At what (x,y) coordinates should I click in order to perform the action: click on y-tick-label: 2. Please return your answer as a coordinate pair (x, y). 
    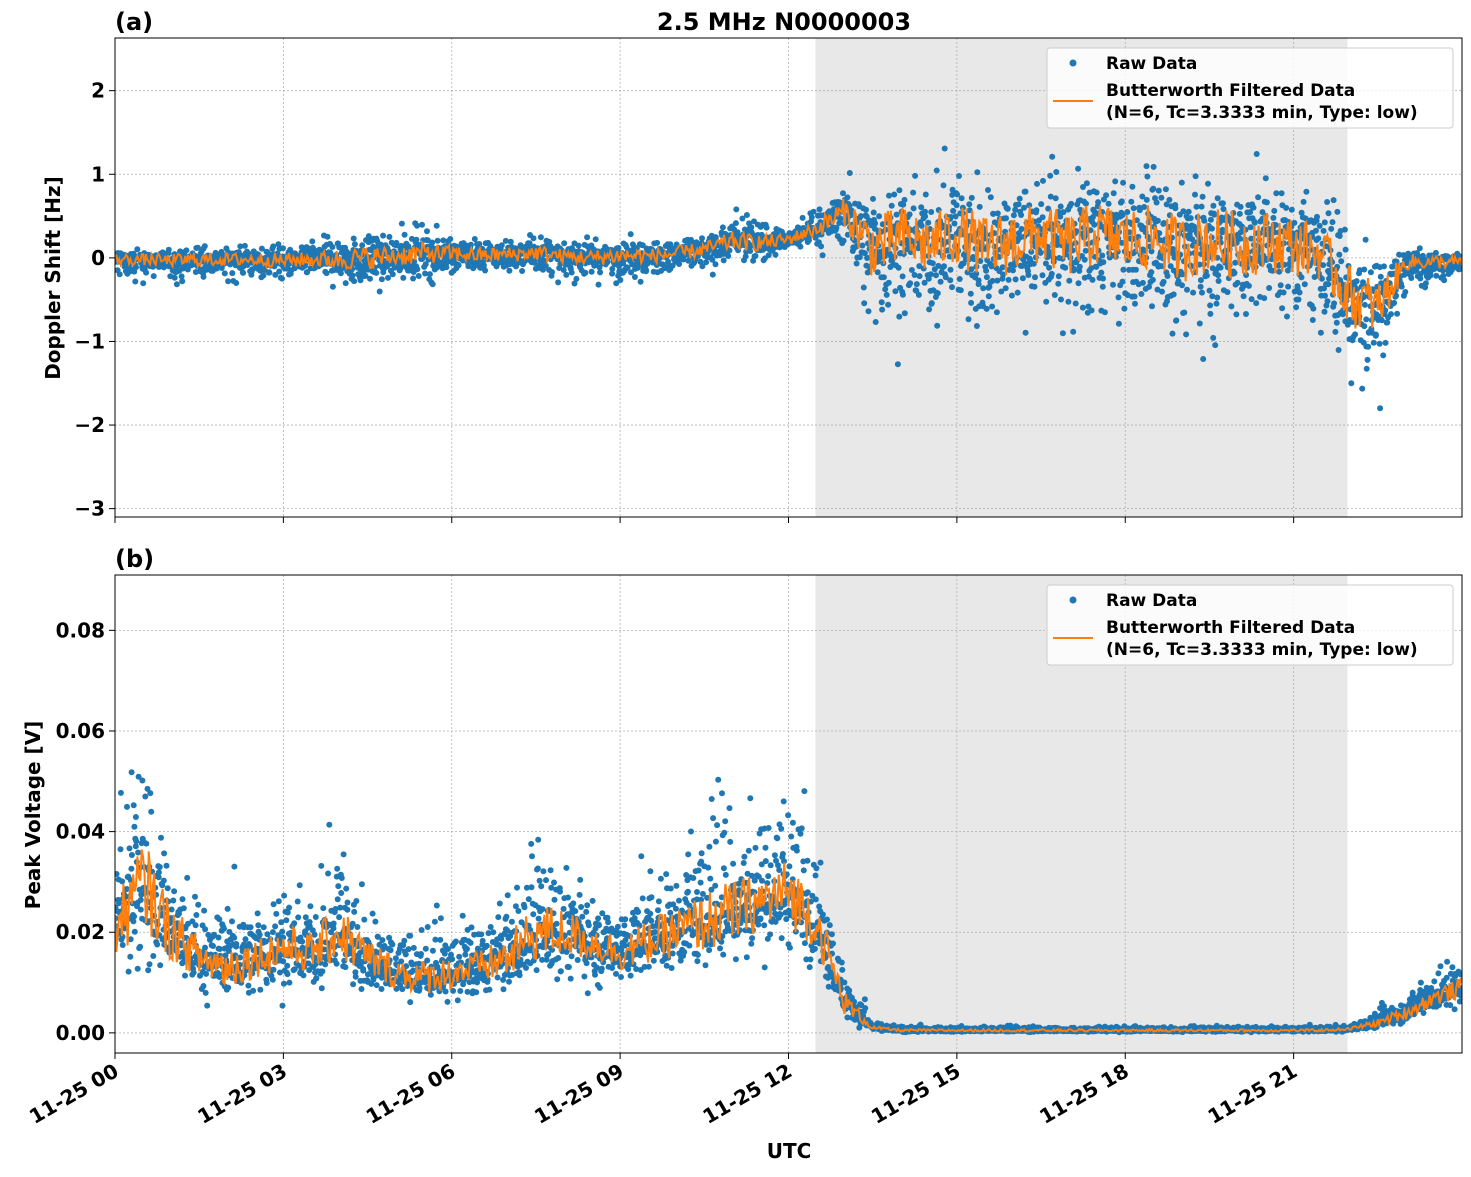
    Looking at the image, I should click on (98, 91).